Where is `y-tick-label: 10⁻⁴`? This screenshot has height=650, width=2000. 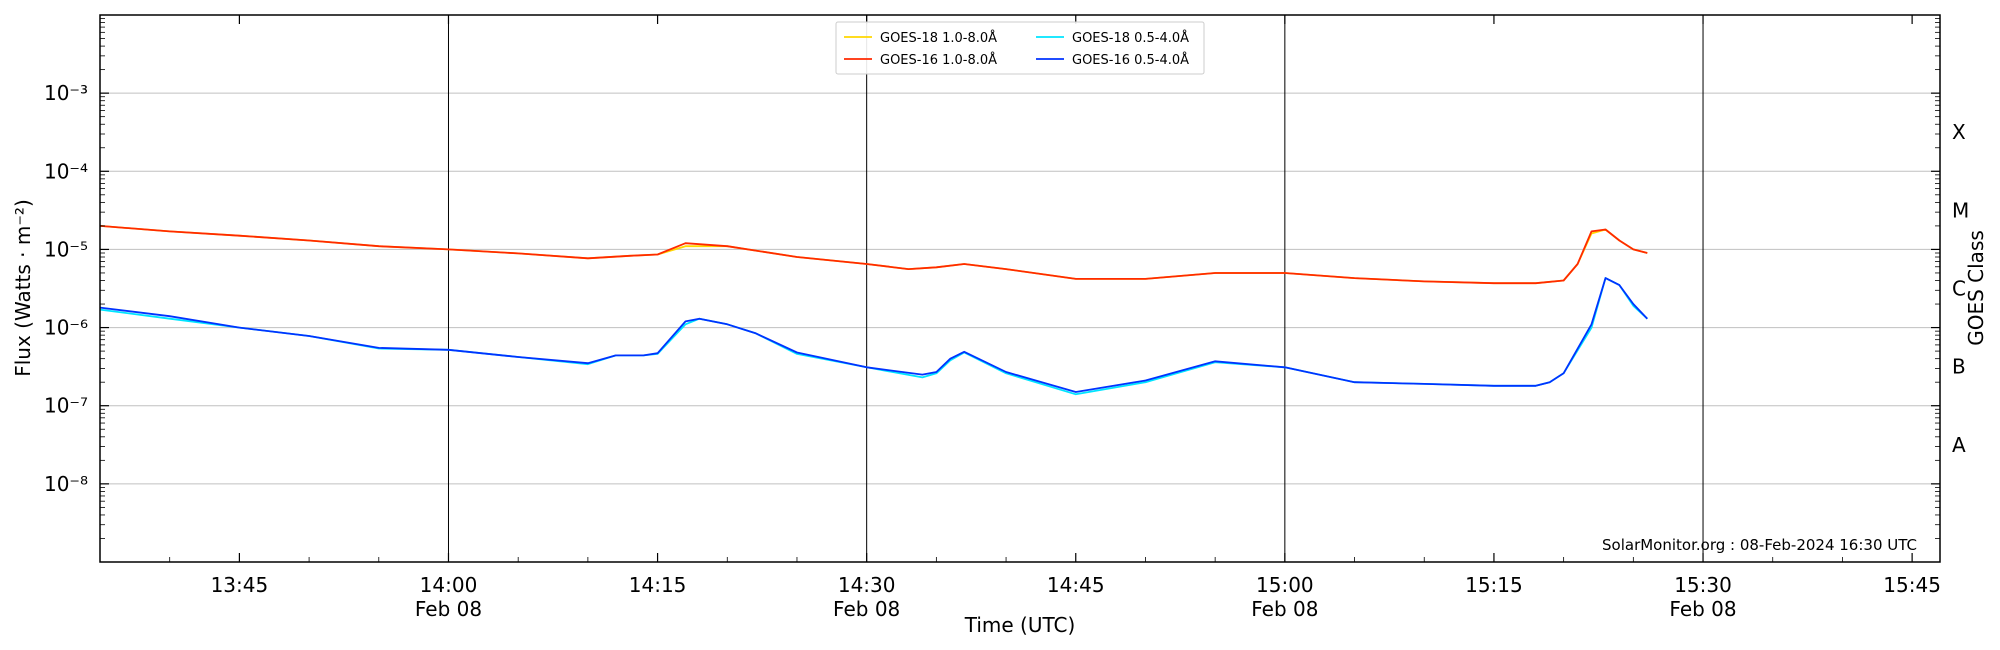
y-tick-label: 10⁻⁴ is located at coordinates (66, 171).